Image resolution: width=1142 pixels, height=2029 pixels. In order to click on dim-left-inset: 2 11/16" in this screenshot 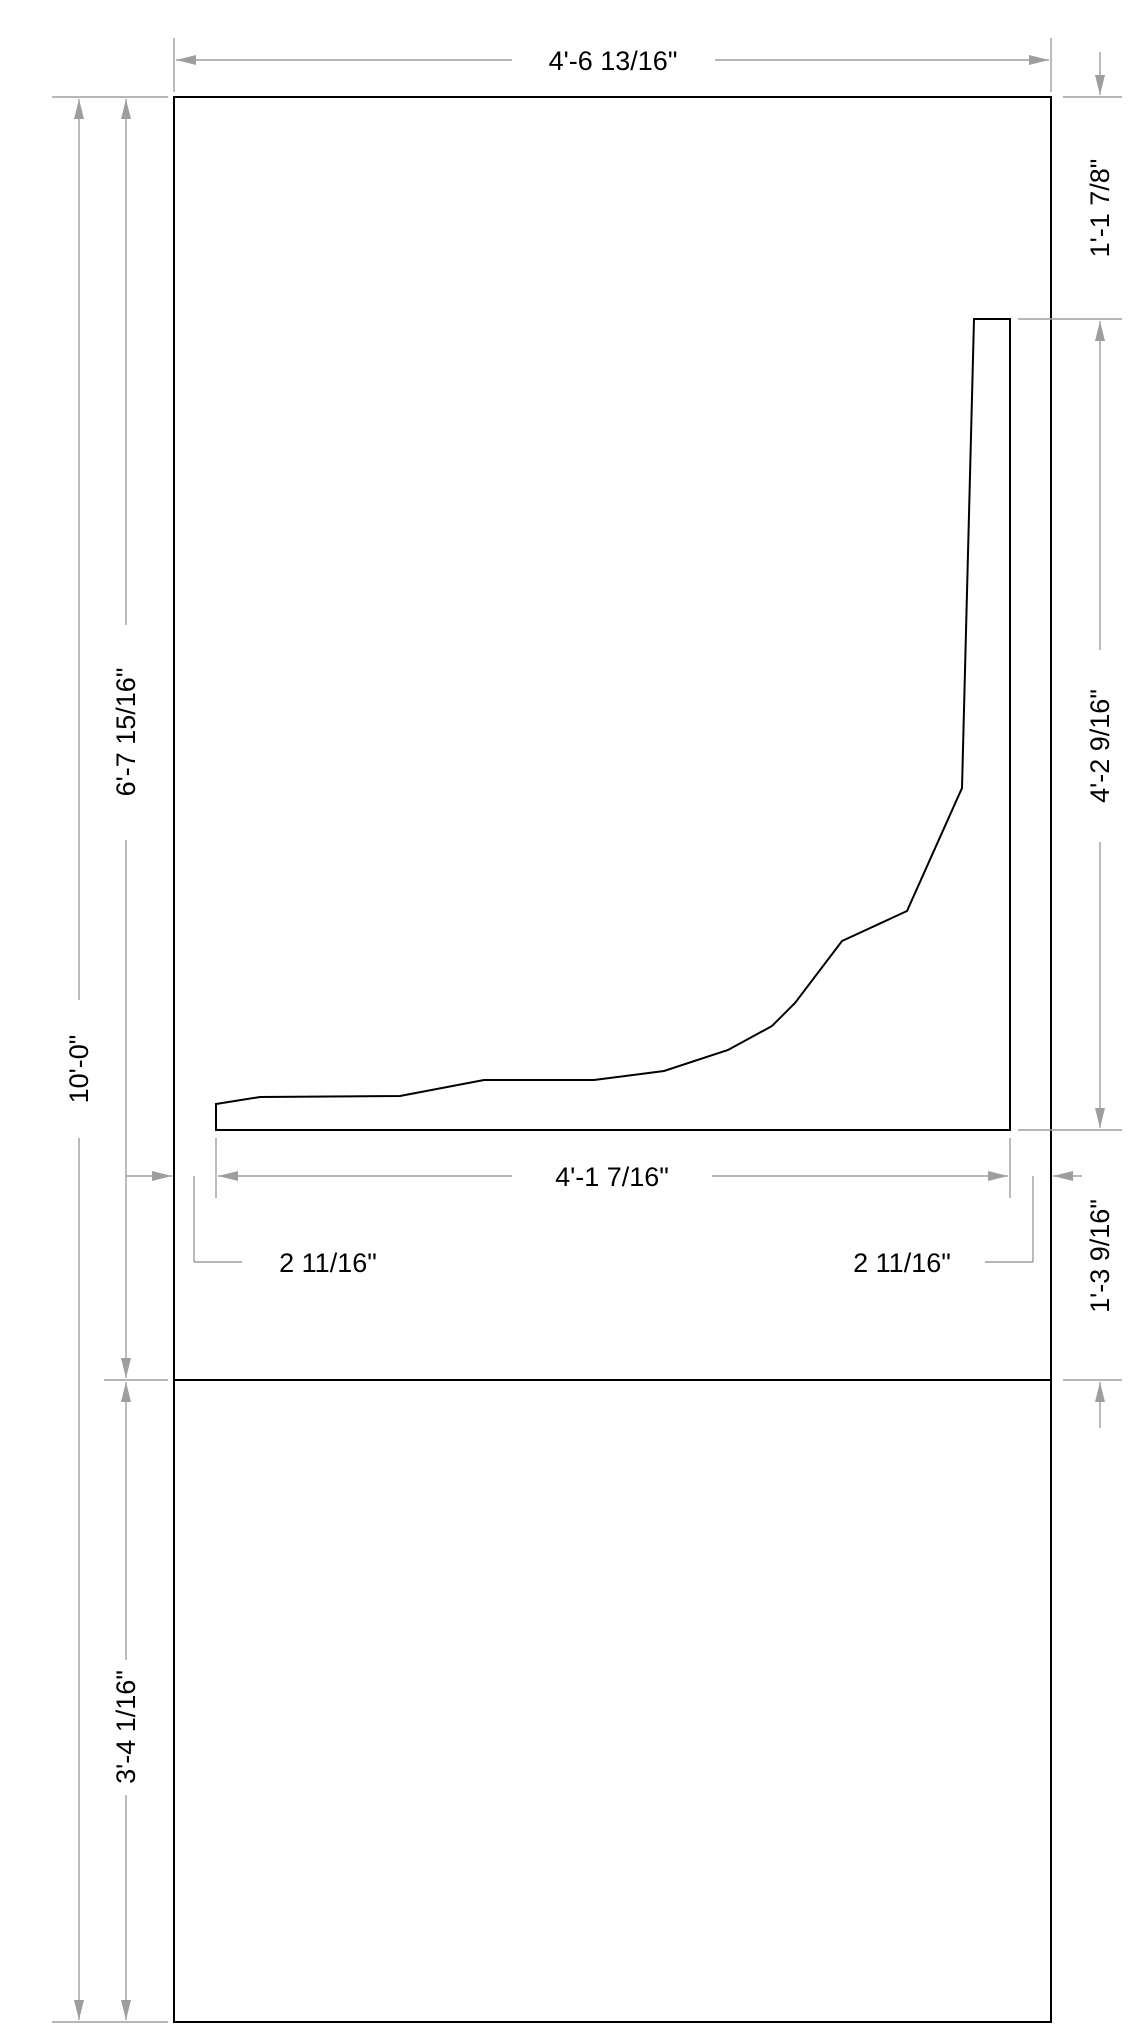, I will do `click(328, 1263)`.